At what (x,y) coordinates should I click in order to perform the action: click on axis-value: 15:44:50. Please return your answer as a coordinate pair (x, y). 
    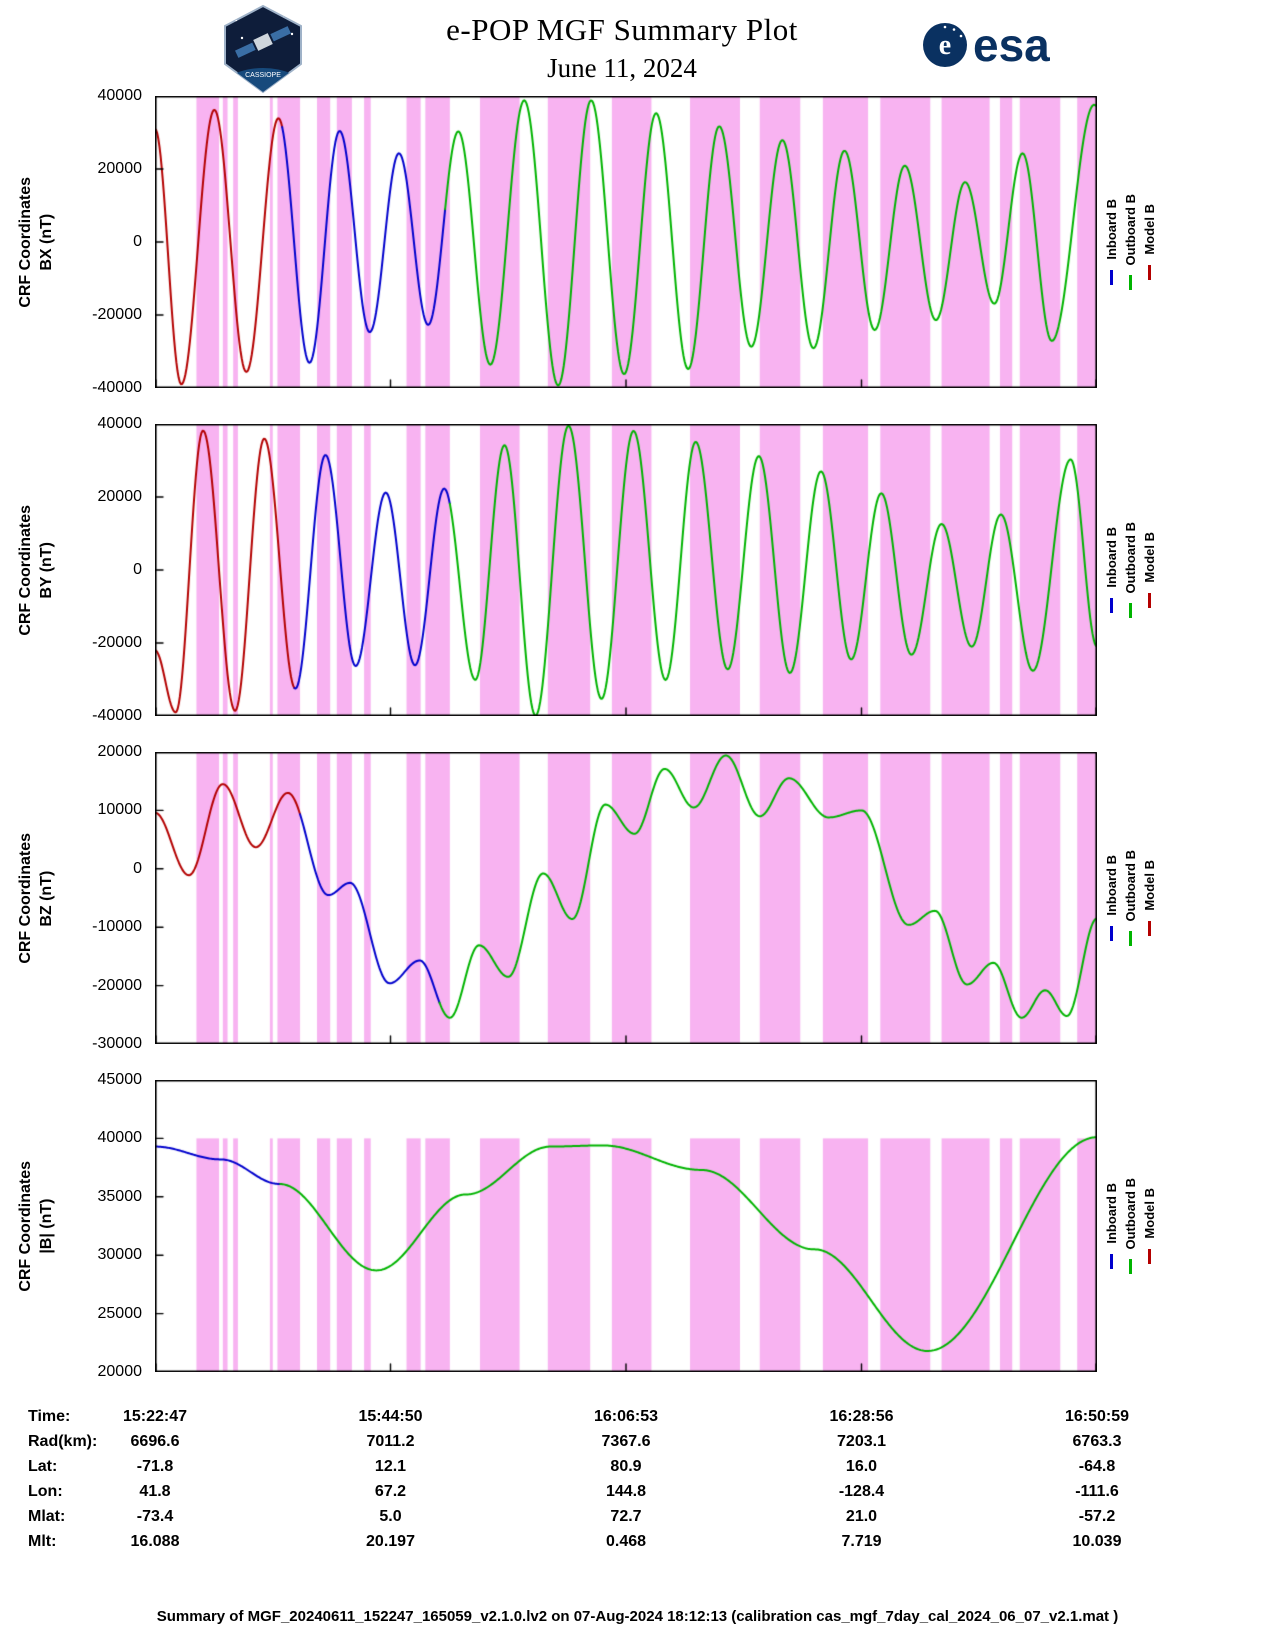
    Looking at the image, I should click on (390, 1416).